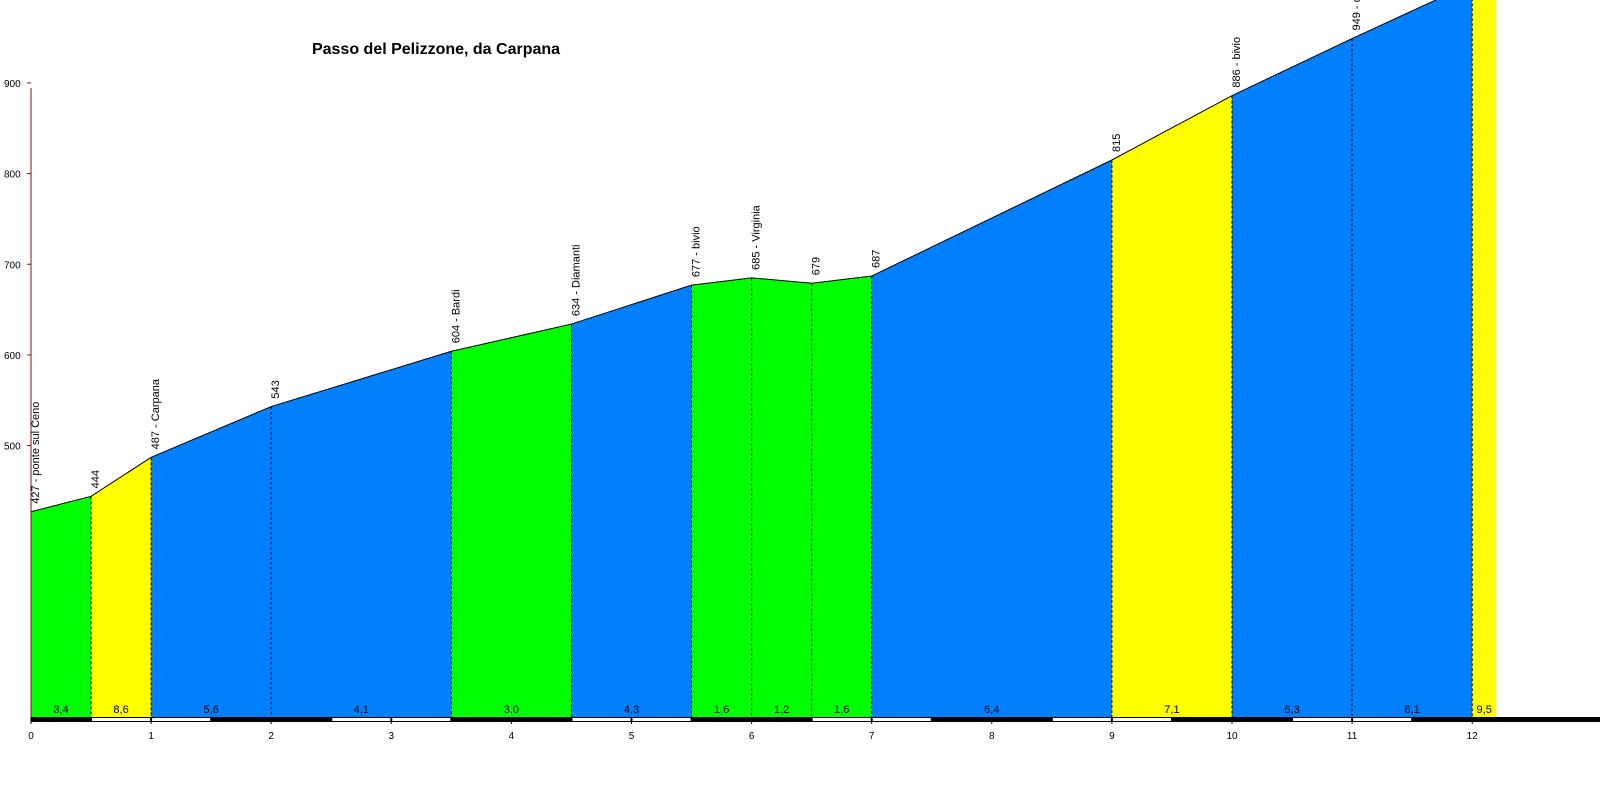 The height and width of the screenshot is (800, 1600). I want to click on point-label: 677 - bivio, so click(697, 251).